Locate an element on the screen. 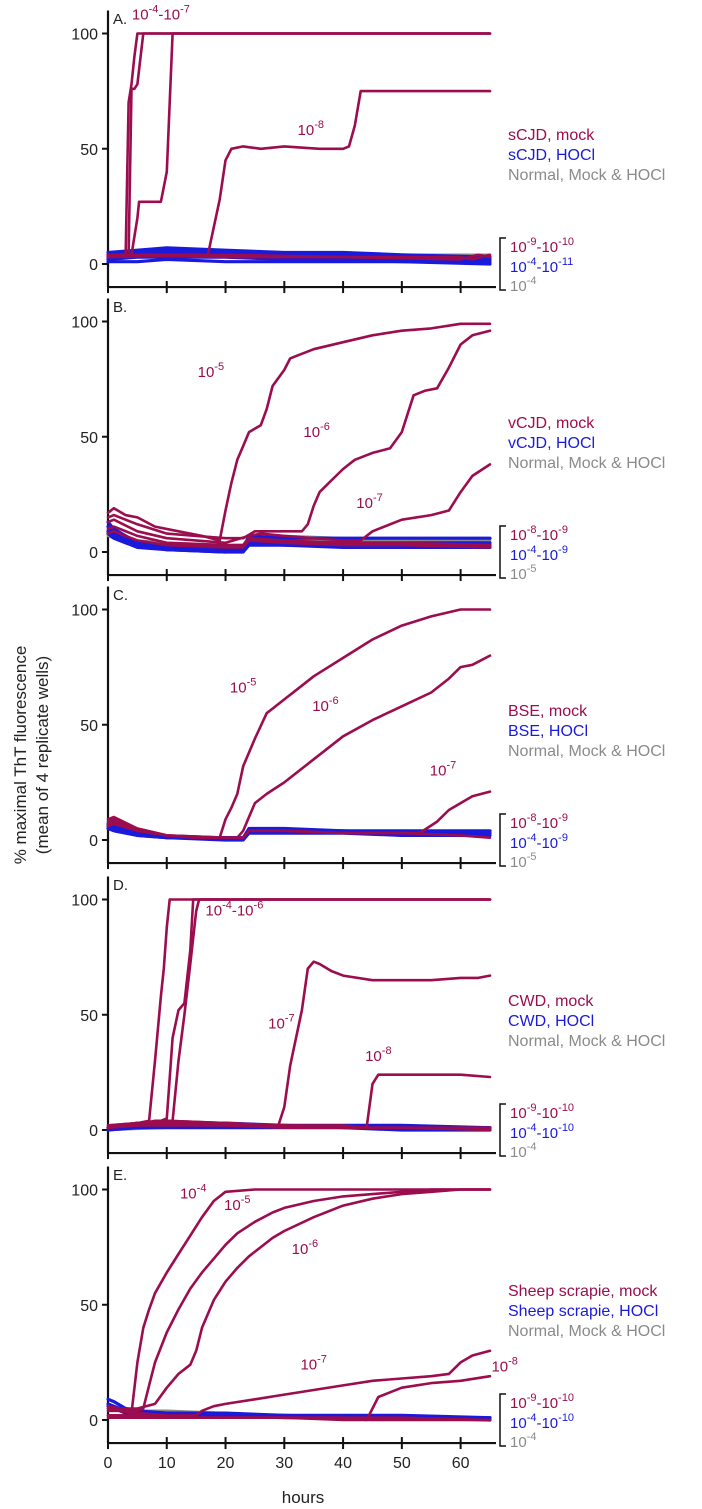 This screenshot has height=1509, width=702. x-tick-label: 50 is located at coordinates (402, 1463).